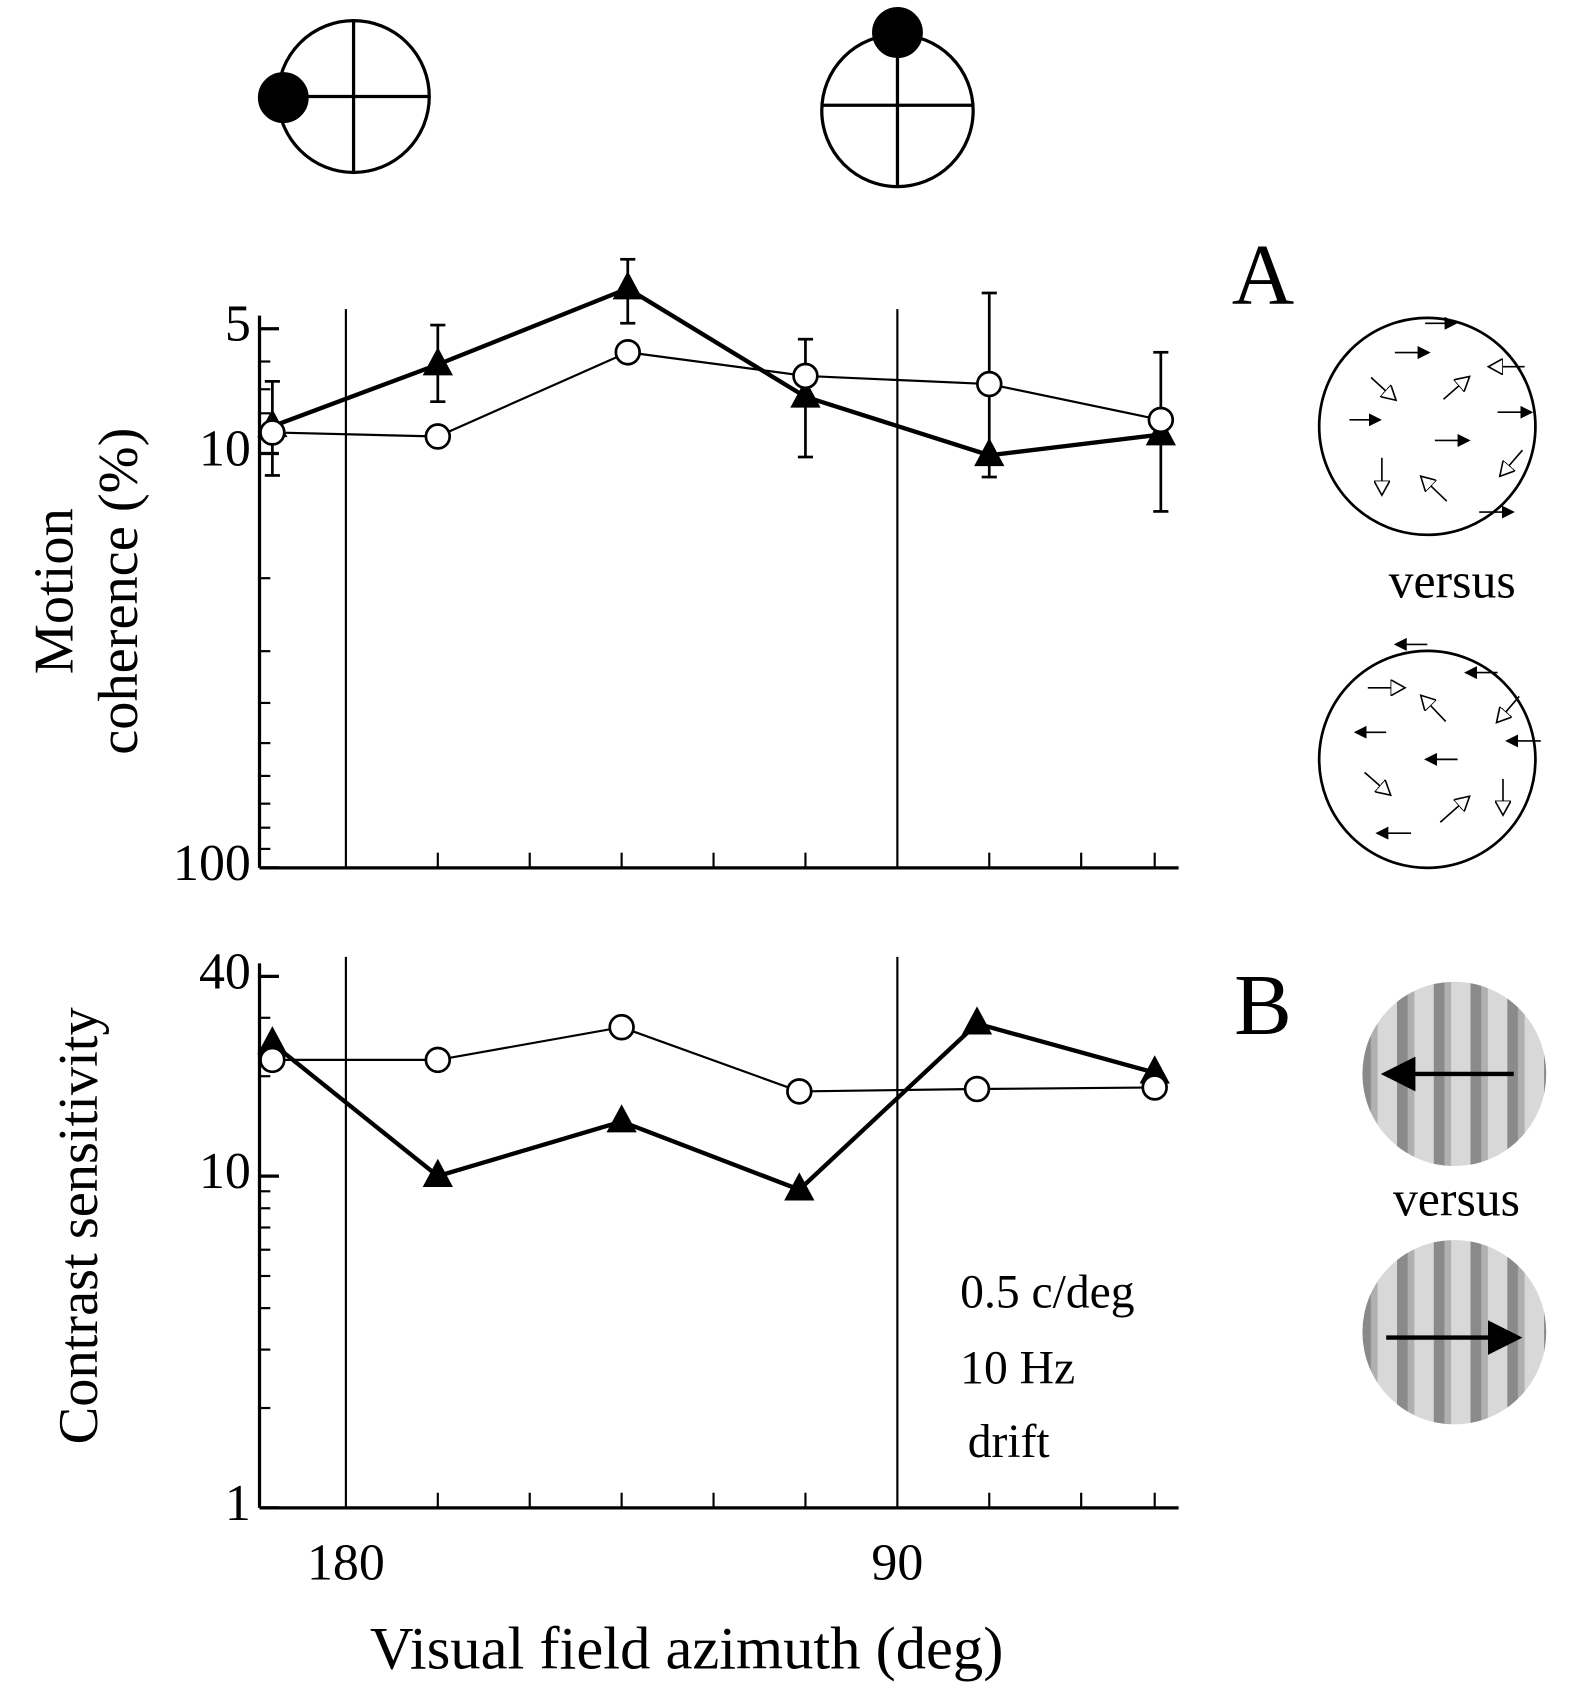 The image size is (1583, 1701). I want to click on eye-icon-right, so click(897, 98).